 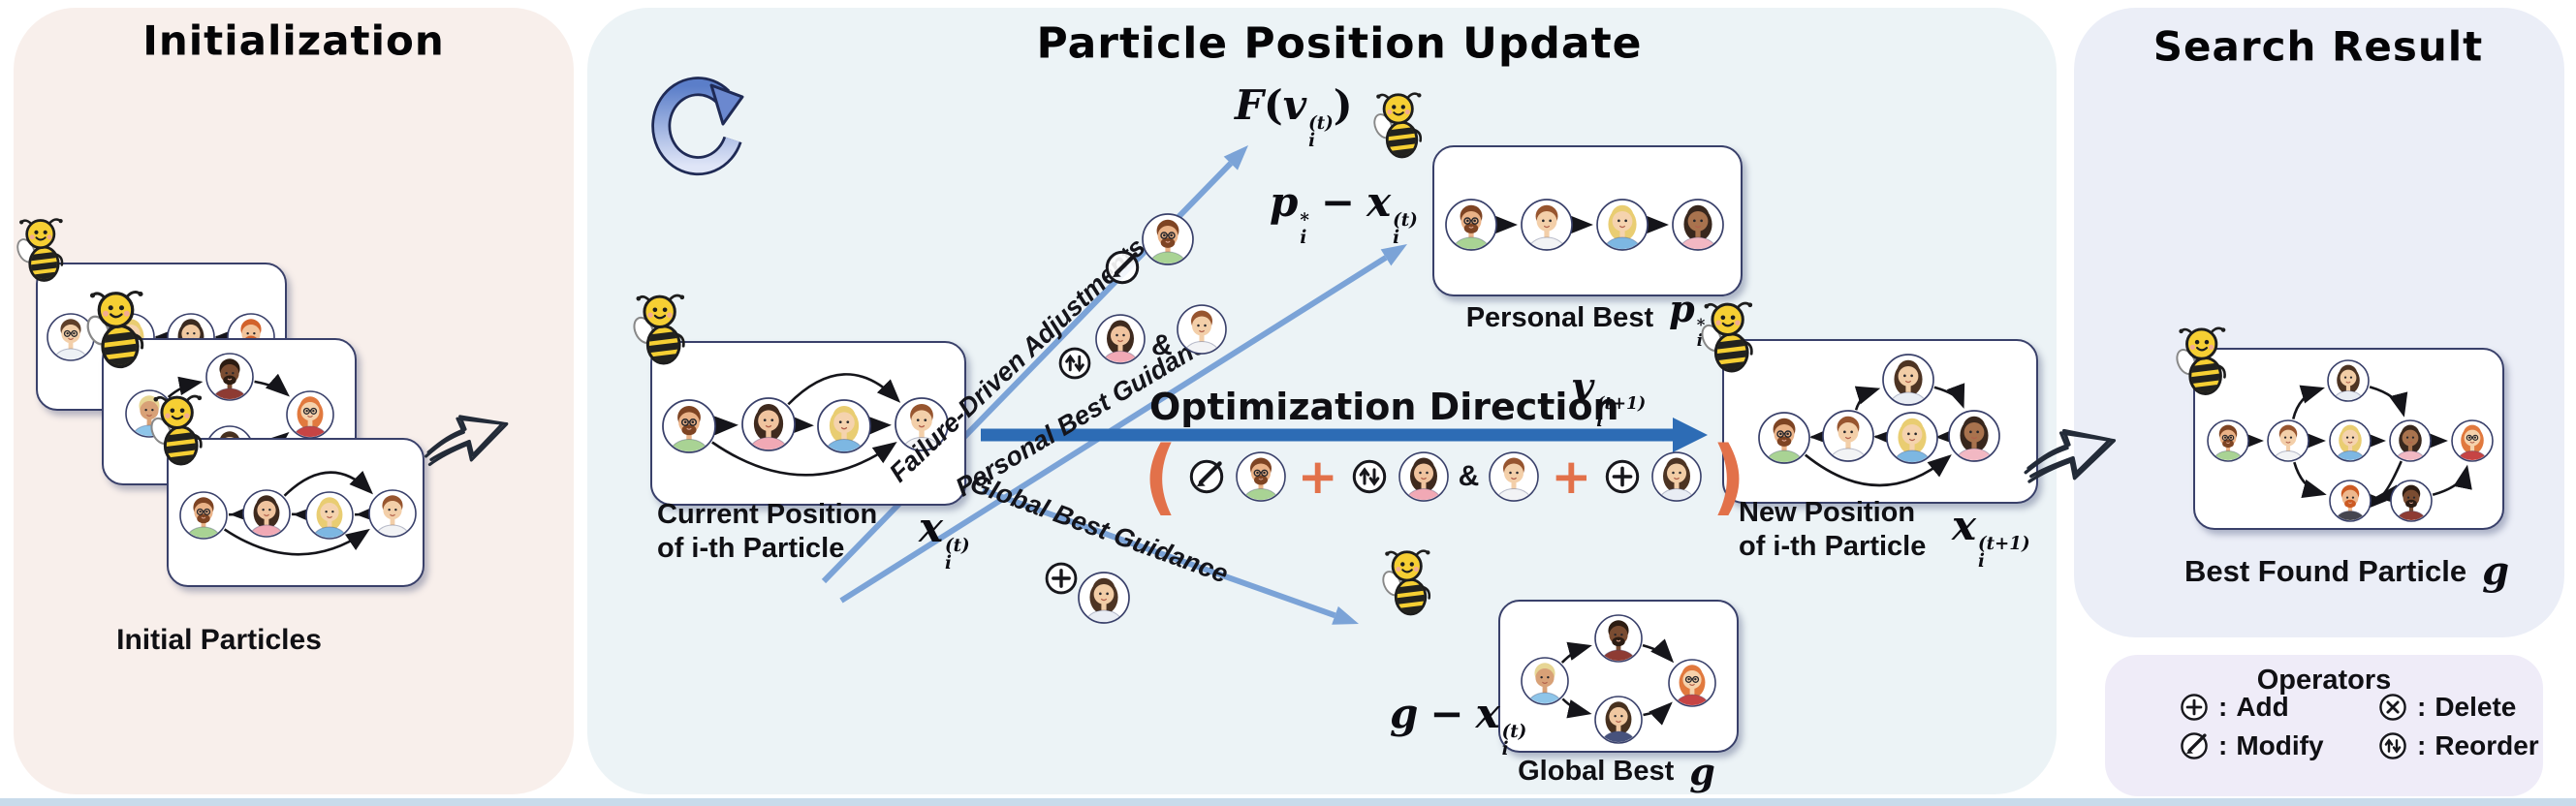 I want to click on orange-paren: (, so click(x=1161, y=476).